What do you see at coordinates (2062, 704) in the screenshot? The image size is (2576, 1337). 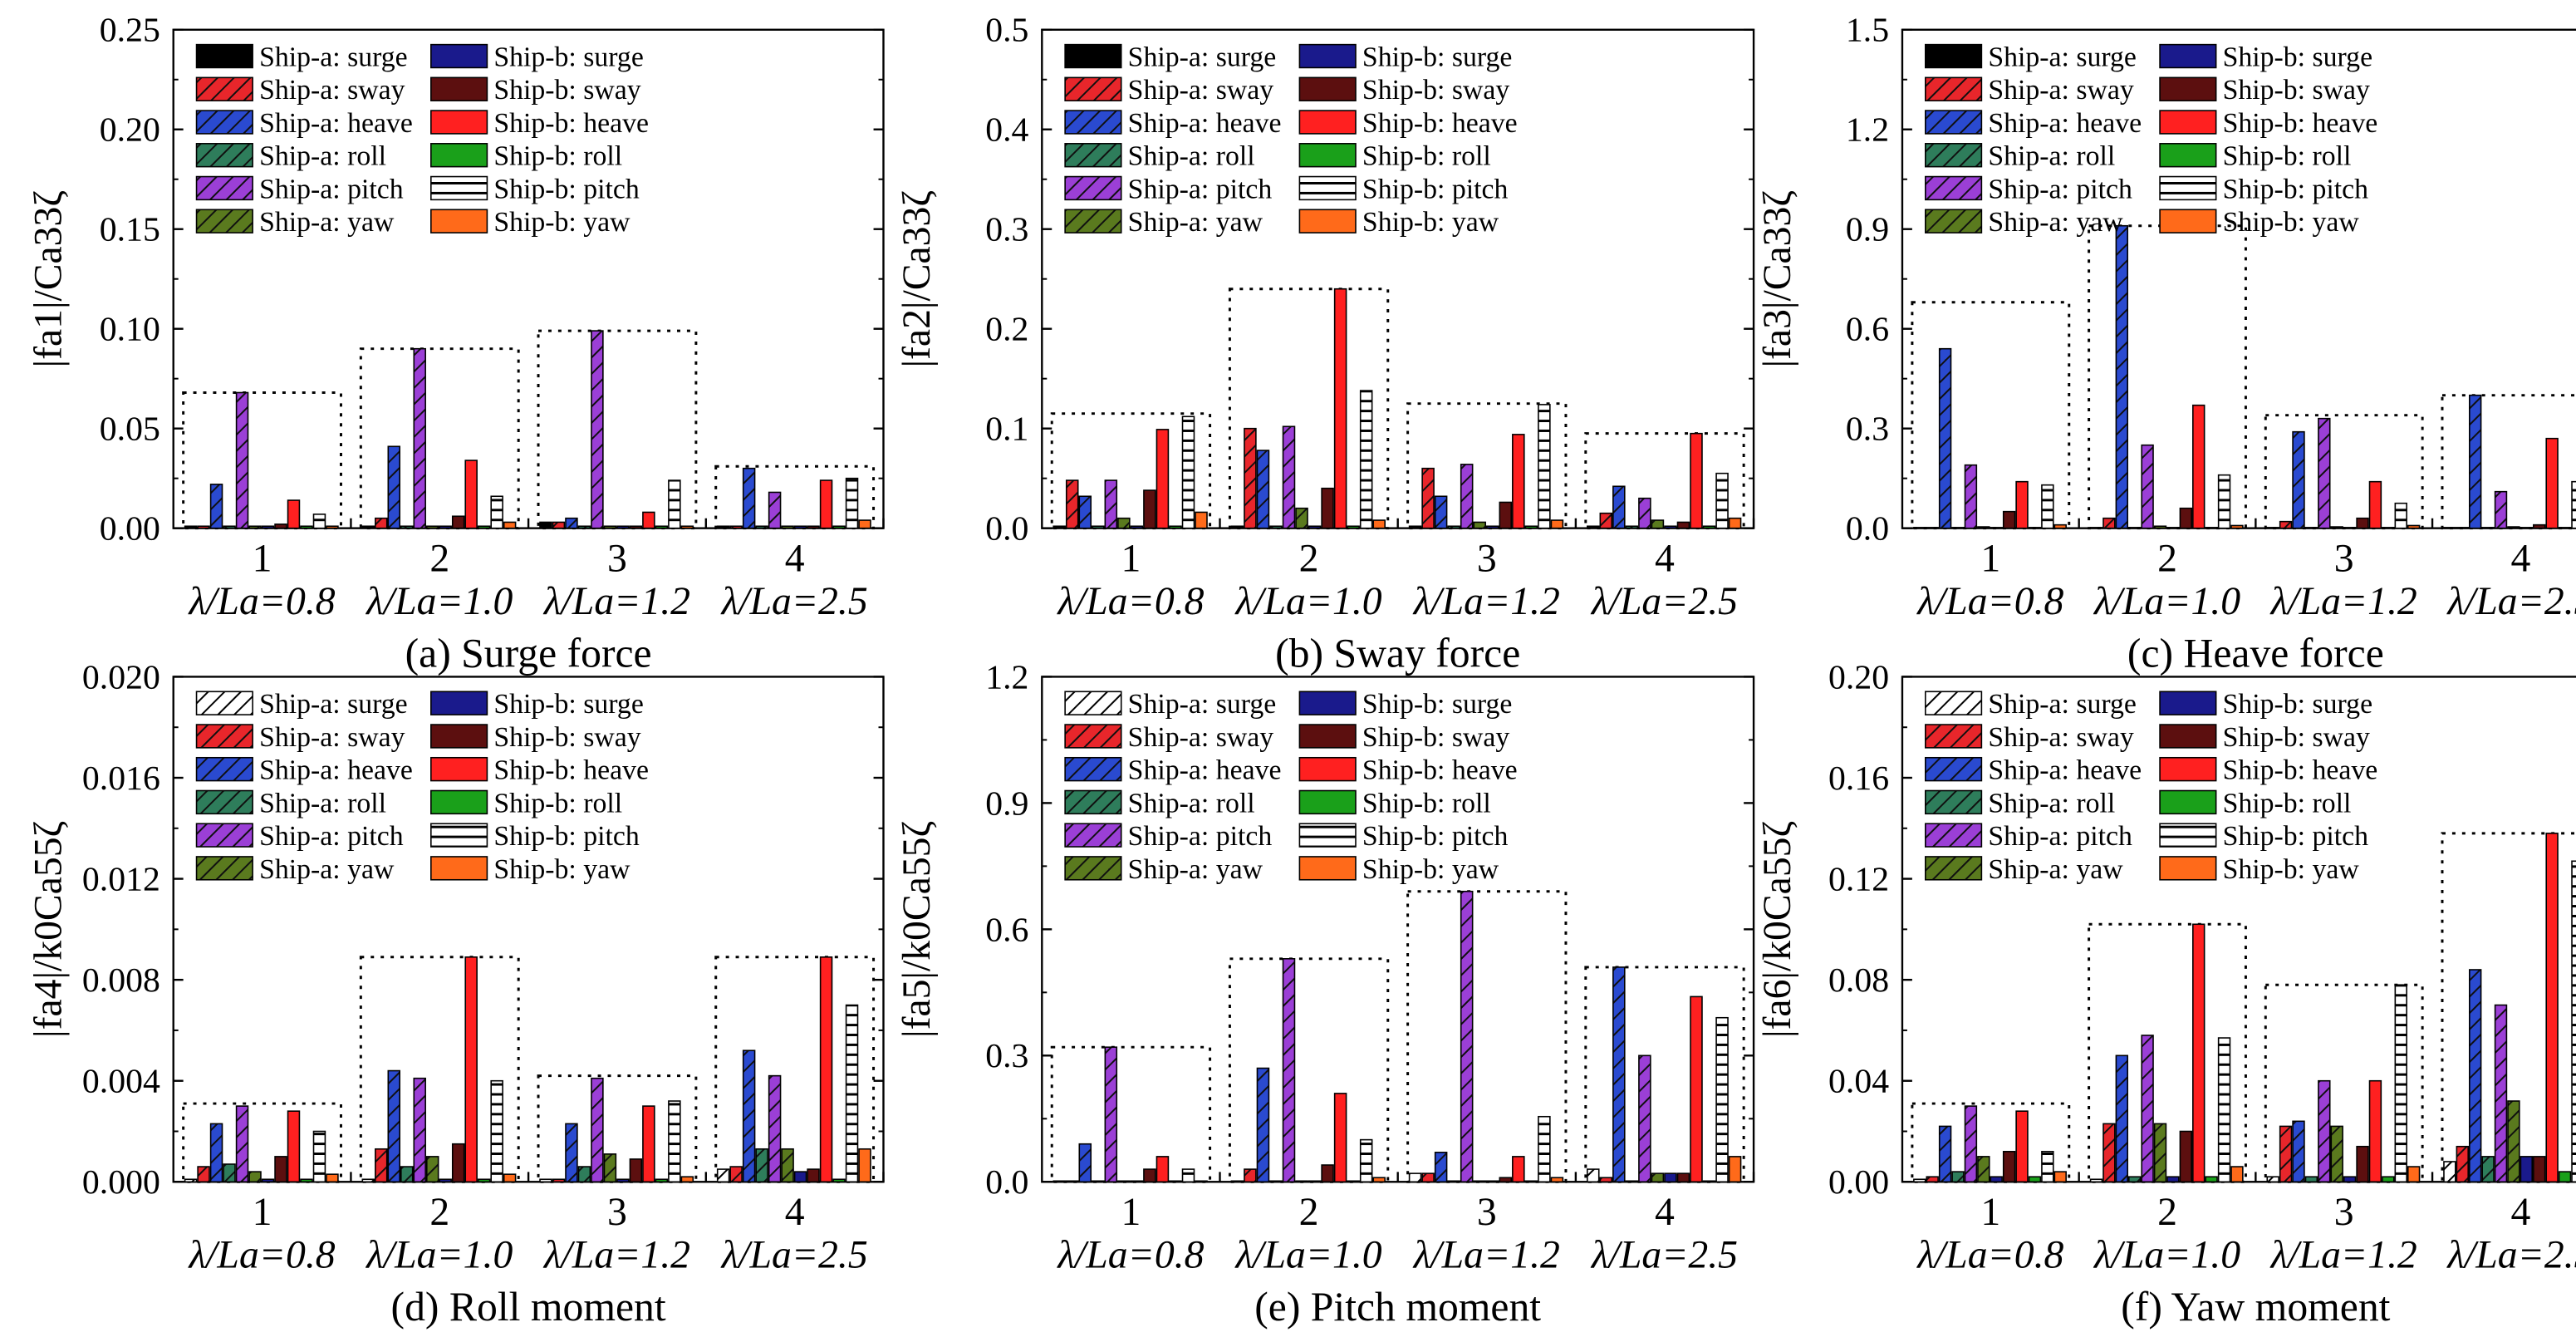 I see `legend-label: Ship-a: surge` at bounding box center [2062, 704].